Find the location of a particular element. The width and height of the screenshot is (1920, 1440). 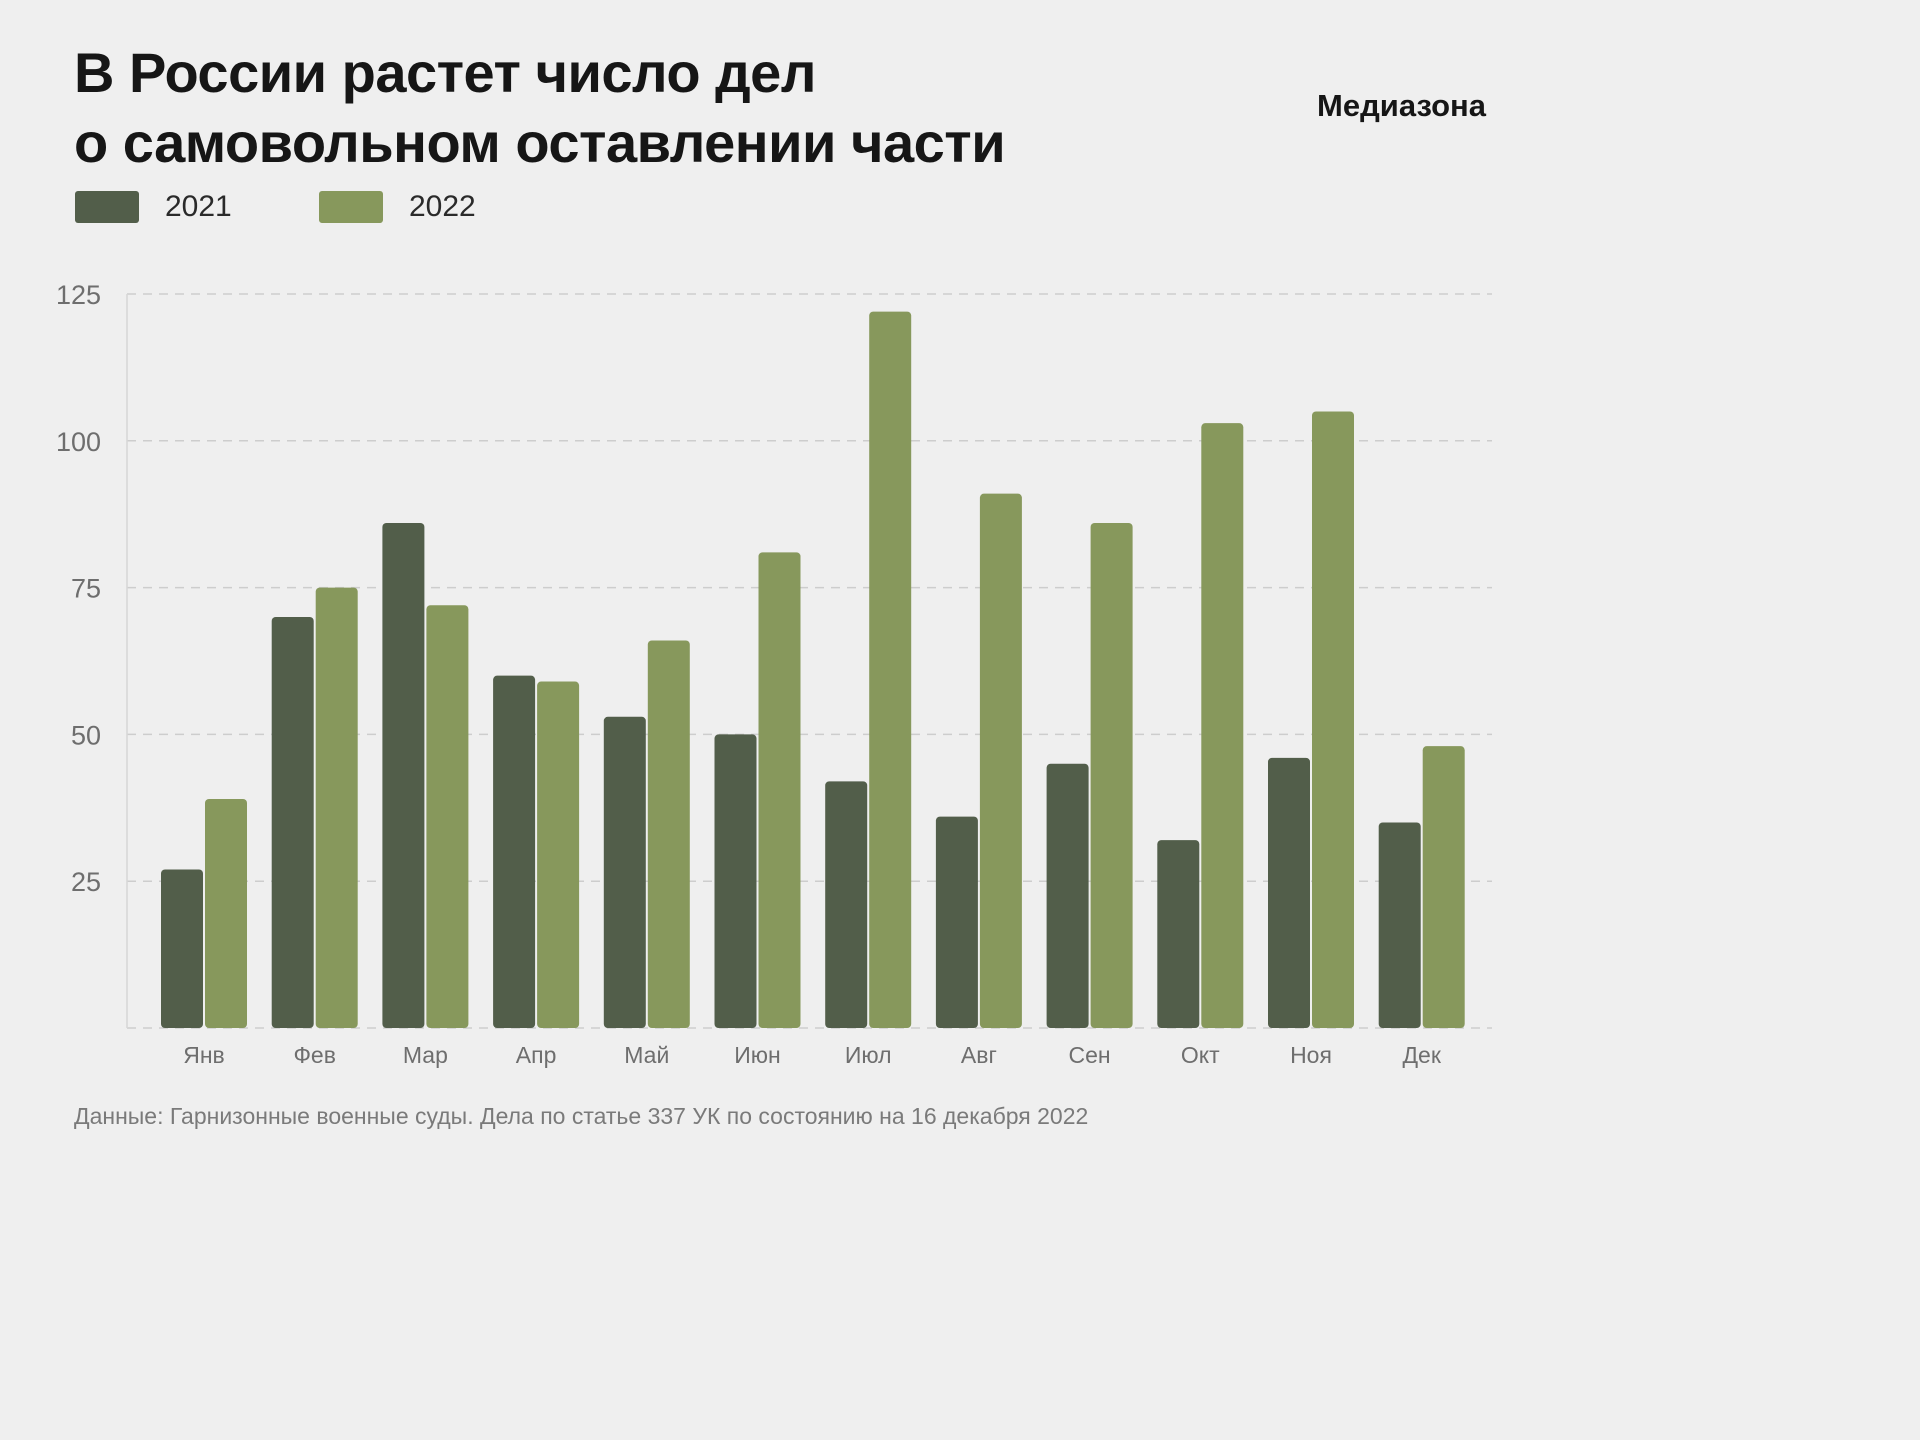

bar-2022-Фев is located at coordinates (336, 807).